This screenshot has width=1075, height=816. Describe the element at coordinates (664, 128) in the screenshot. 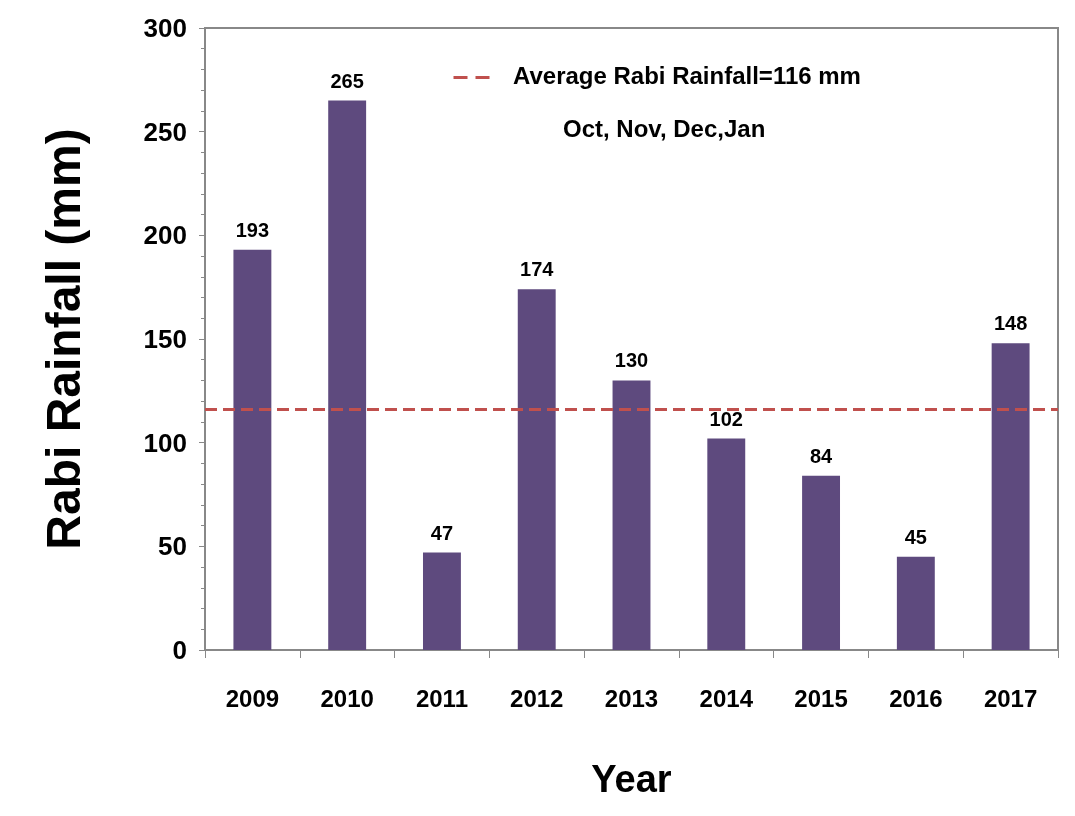

I see `annotation: Oct, Nov, Dec,Jan` at that location.